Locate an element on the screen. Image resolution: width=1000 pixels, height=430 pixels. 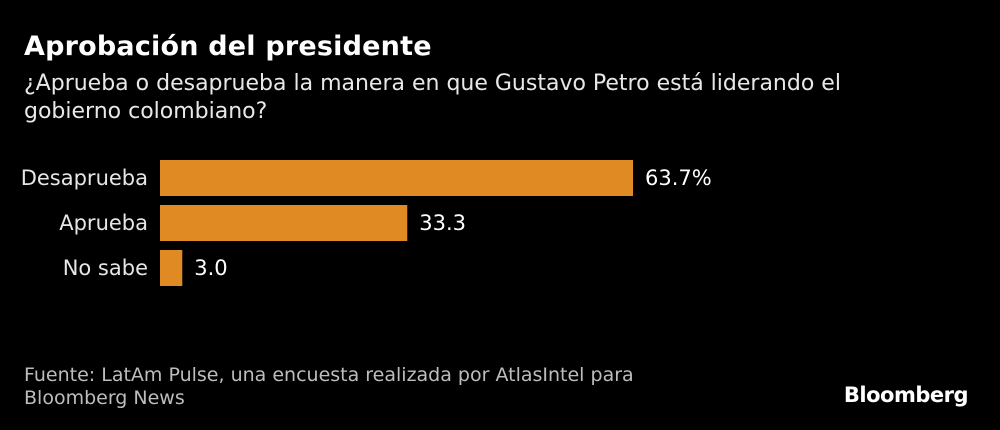
chart-title: Aprobación del presidente is located at coordinates (228, 46).